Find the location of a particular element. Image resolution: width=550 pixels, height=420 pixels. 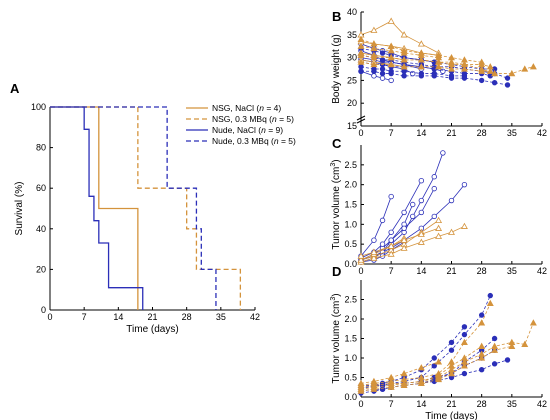

y-tick-label: 40 is located at coordinates (352, 12).